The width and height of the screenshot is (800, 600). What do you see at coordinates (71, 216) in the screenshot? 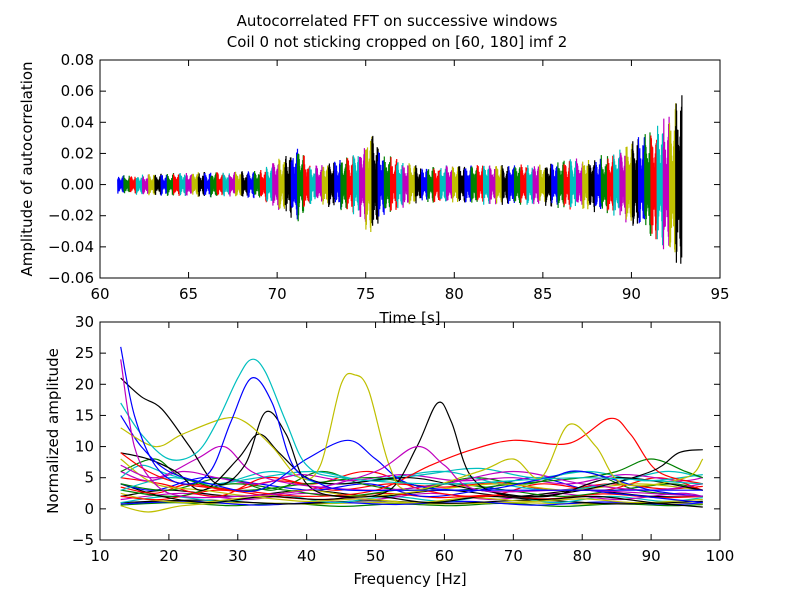
I see `top-y-tick-label: −0.02` at bounding box center [71, 216].